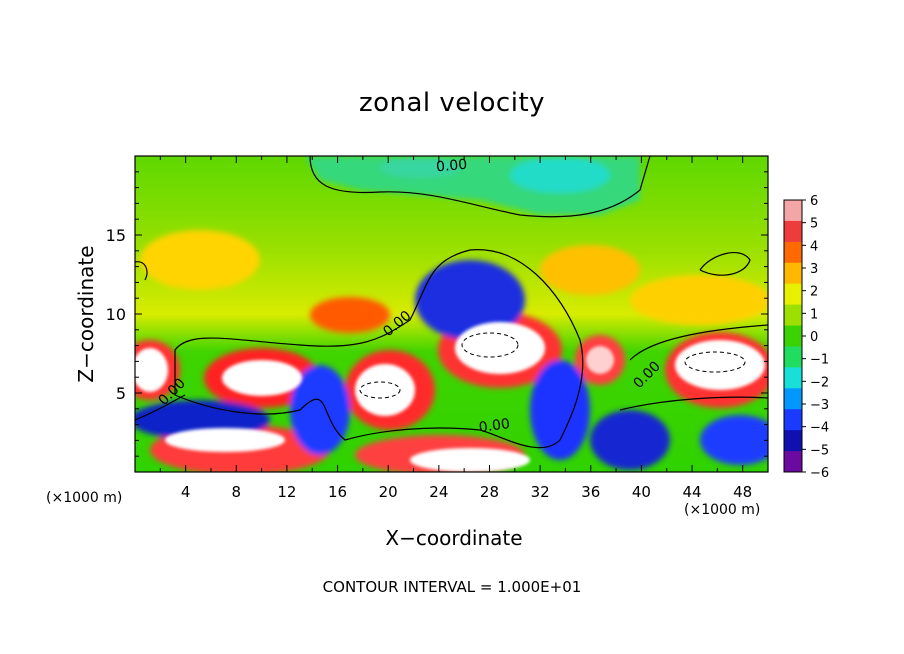  What do you see at coordinates (590, 270) in the screenshot?
I see `yellow-band-right` at bounding box center [590, 270].